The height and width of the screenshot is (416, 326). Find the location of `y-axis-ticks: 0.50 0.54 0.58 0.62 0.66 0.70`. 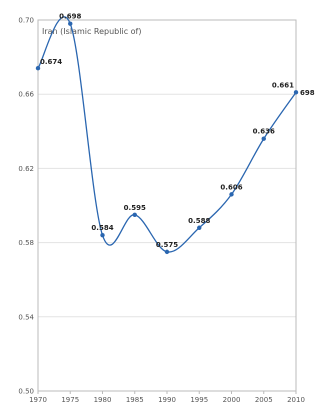

y-axis-ticks: 0.50 0.54 0.58 0.62 0.66 0.70 is located at coordinates (26, 206).